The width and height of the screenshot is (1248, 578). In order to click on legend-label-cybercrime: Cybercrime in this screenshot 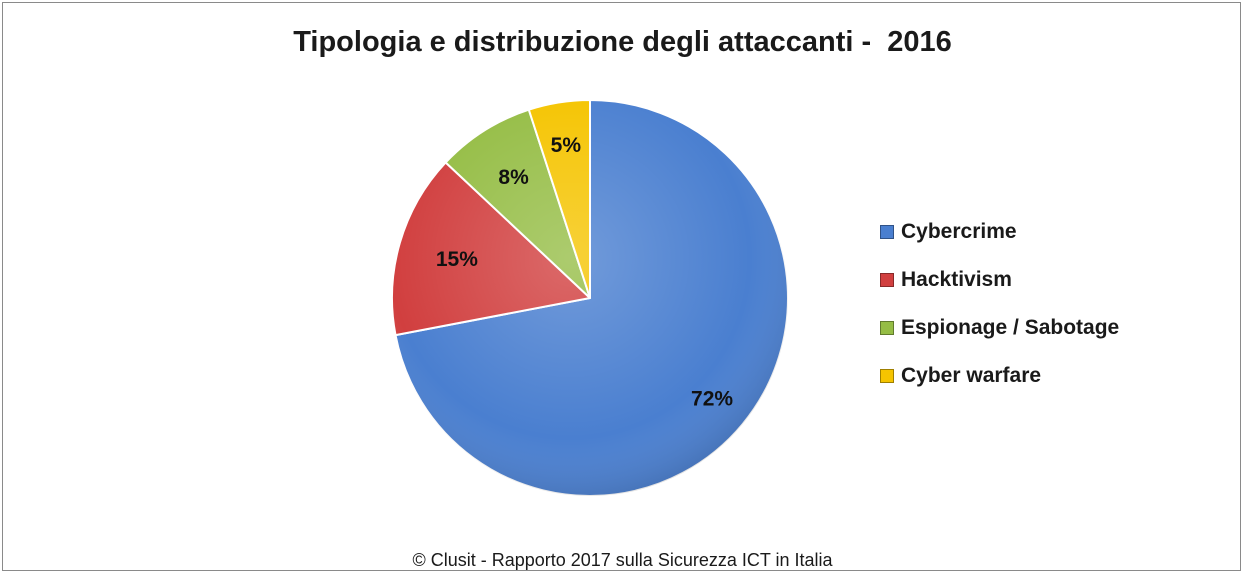, I will do `click(959, 231)`.